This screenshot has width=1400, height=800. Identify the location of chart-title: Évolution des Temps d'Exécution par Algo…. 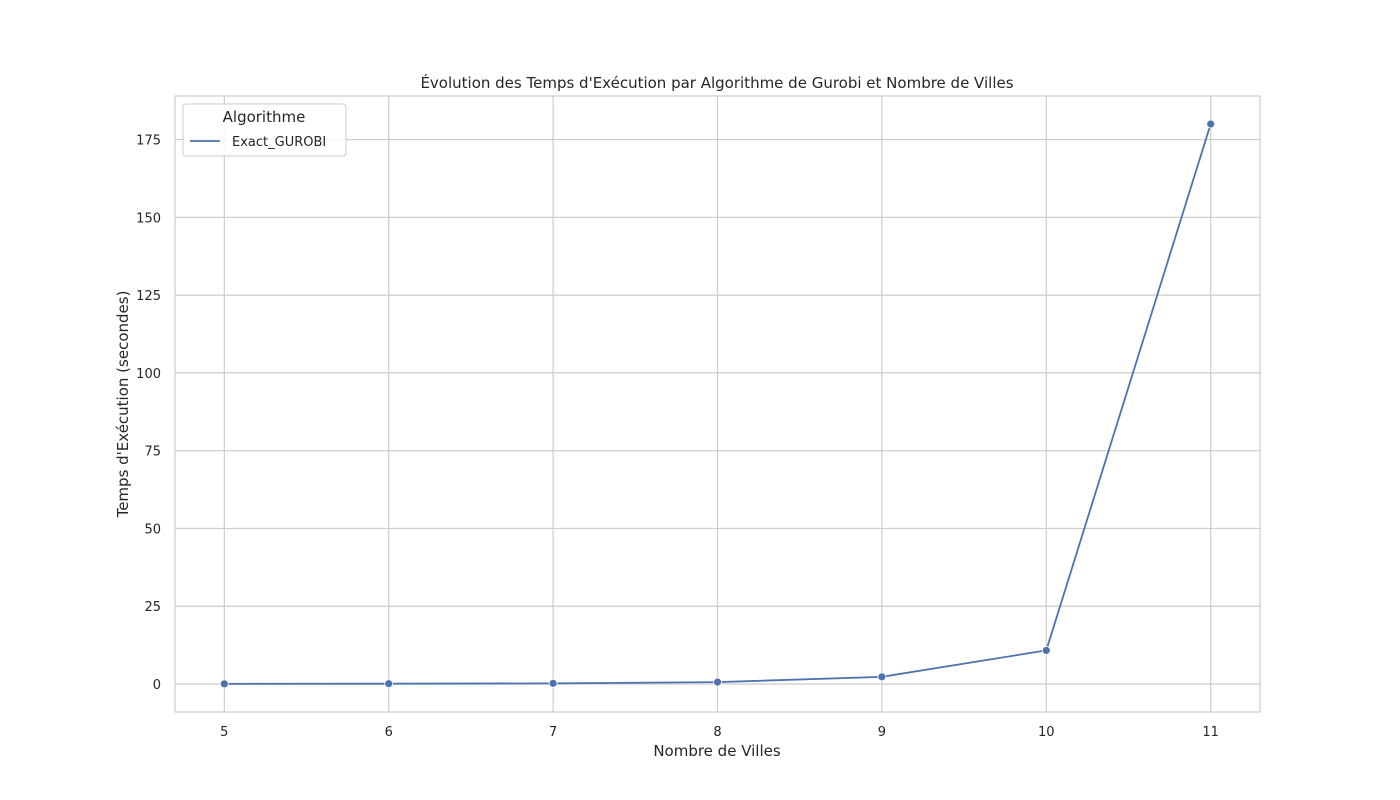
(716, 82).